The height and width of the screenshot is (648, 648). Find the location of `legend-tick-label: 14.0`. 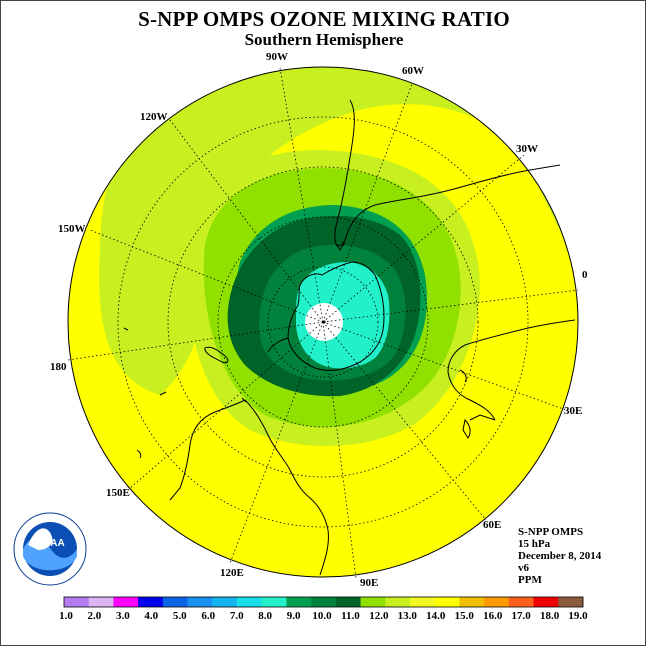

legend-tick-label: 14.0 is located at coordinates (436, 616).